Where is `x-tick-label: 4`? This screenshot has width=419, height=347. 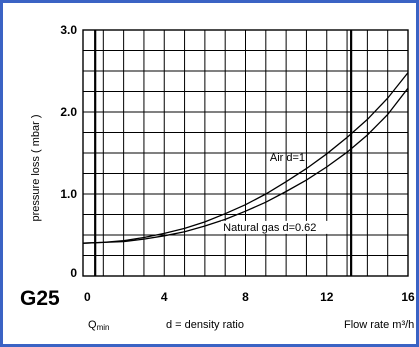
x-tick-label: 4 is located at coordinates (164, 297).